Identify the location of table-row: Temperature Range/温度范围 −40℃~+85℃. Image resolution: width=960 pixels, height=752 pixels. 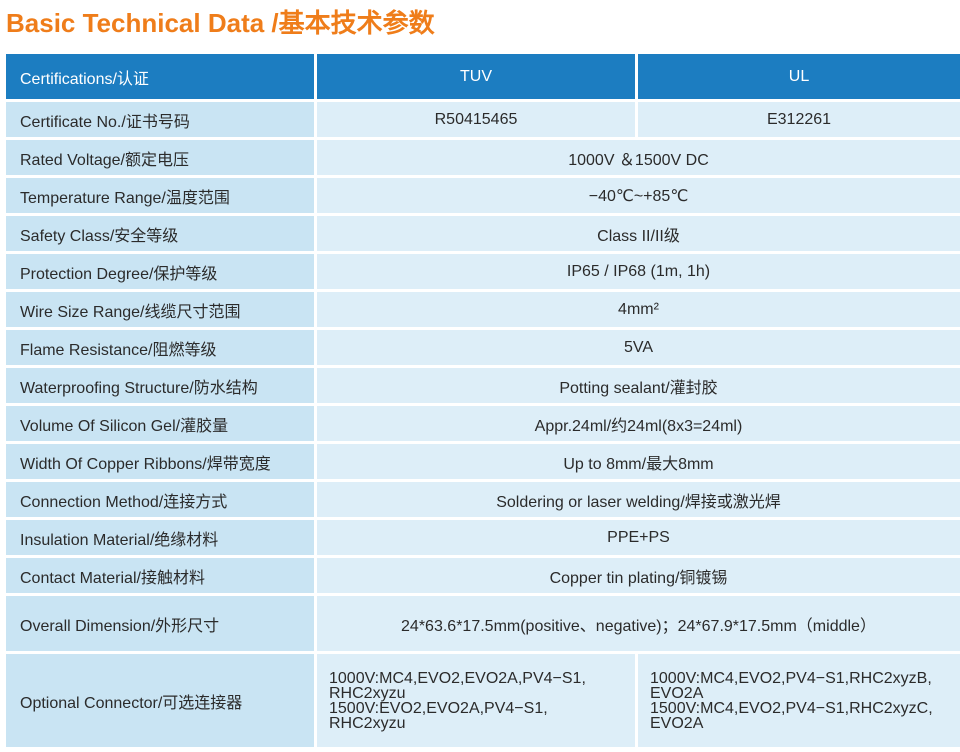
(483, 197).